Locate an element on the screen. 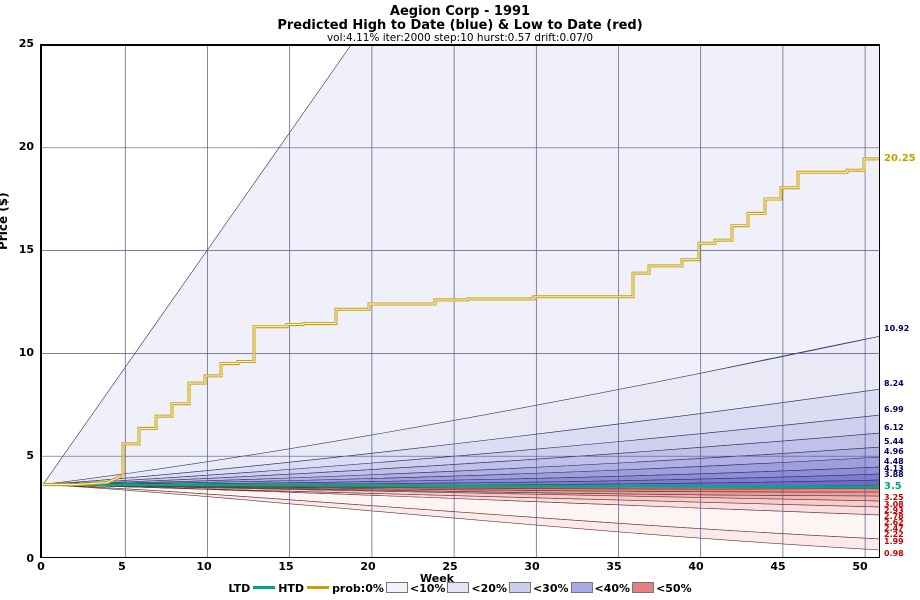  right-label-3-25: 3.25 is located at coordinates (894, 497).